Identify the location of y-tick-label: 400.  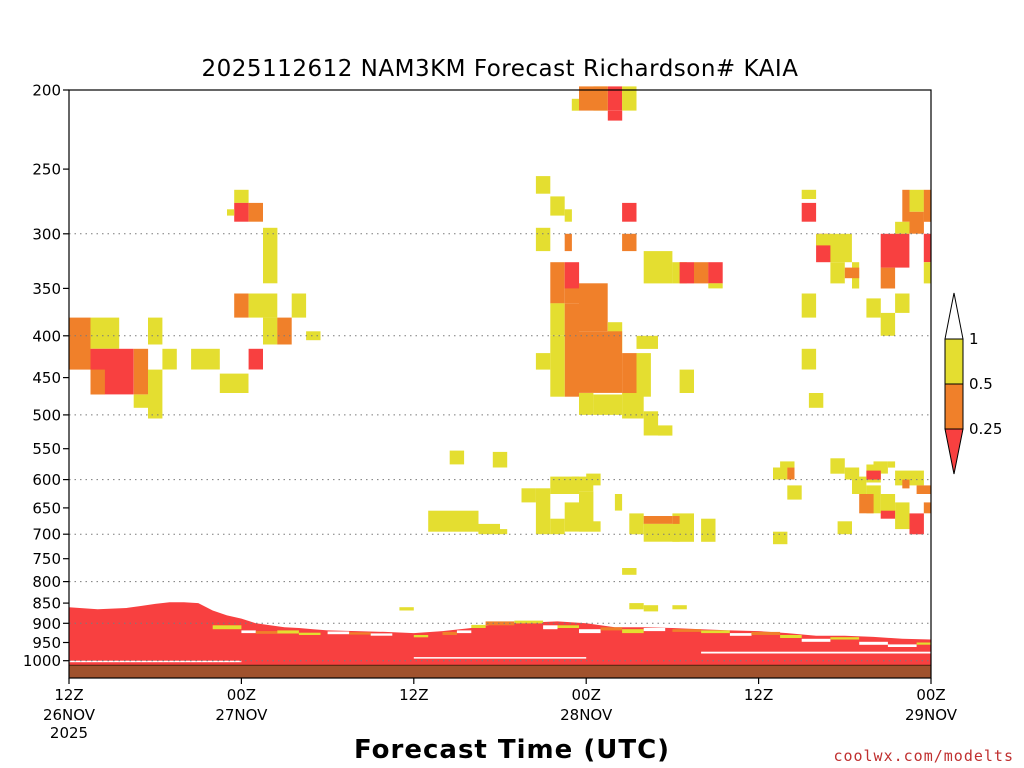
(46, 336).